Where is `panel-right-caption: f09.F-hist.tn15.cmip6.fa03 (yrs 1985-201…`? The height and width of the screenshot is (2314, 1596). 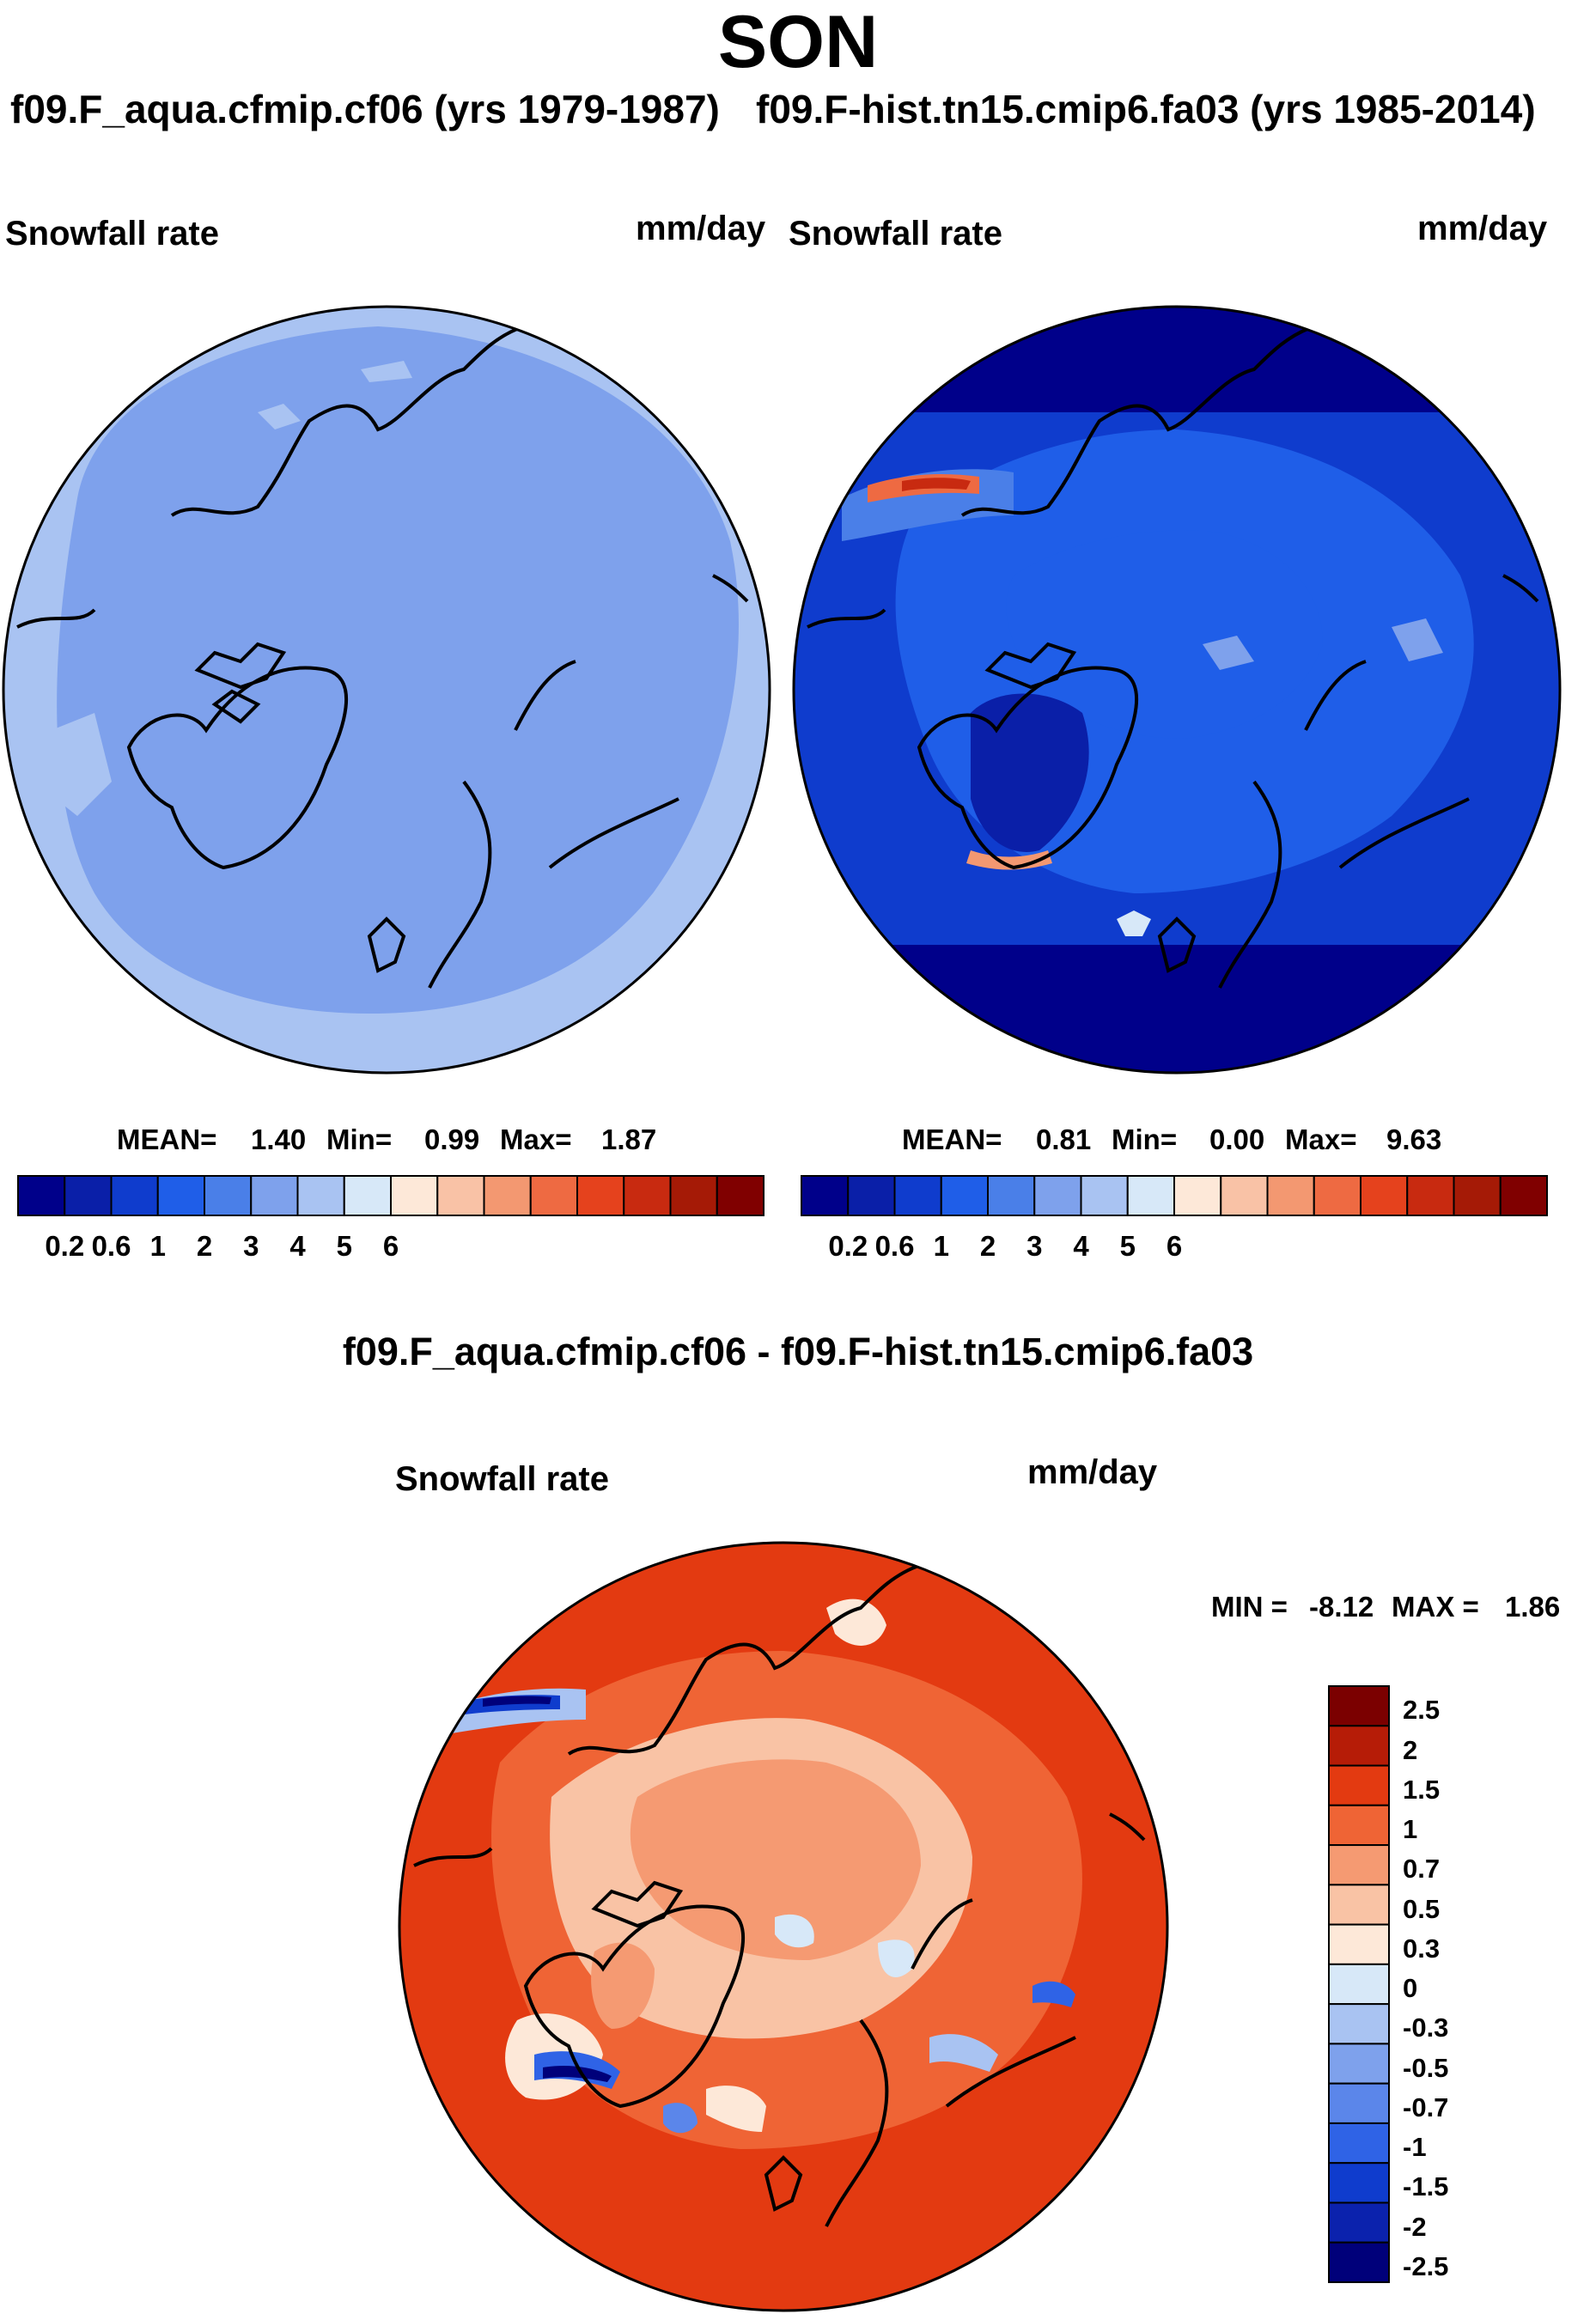 panel-right-caption: f09.F-hist.tn15.cmip6.fa03 (yrs 1985-201… is located at coordinates (1146, 109).